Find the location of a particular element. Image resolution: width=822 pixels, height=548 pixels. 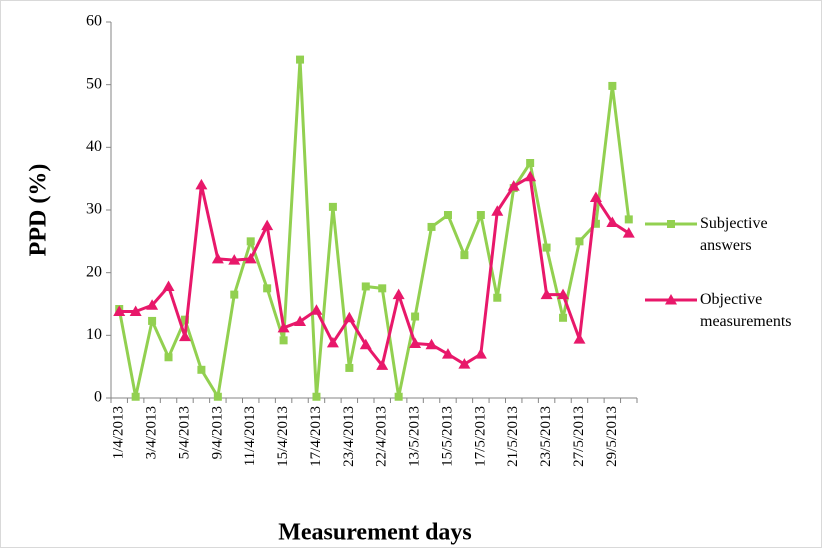

x-tick-label: 15/4/2013 is located at coordinates (283, 436).